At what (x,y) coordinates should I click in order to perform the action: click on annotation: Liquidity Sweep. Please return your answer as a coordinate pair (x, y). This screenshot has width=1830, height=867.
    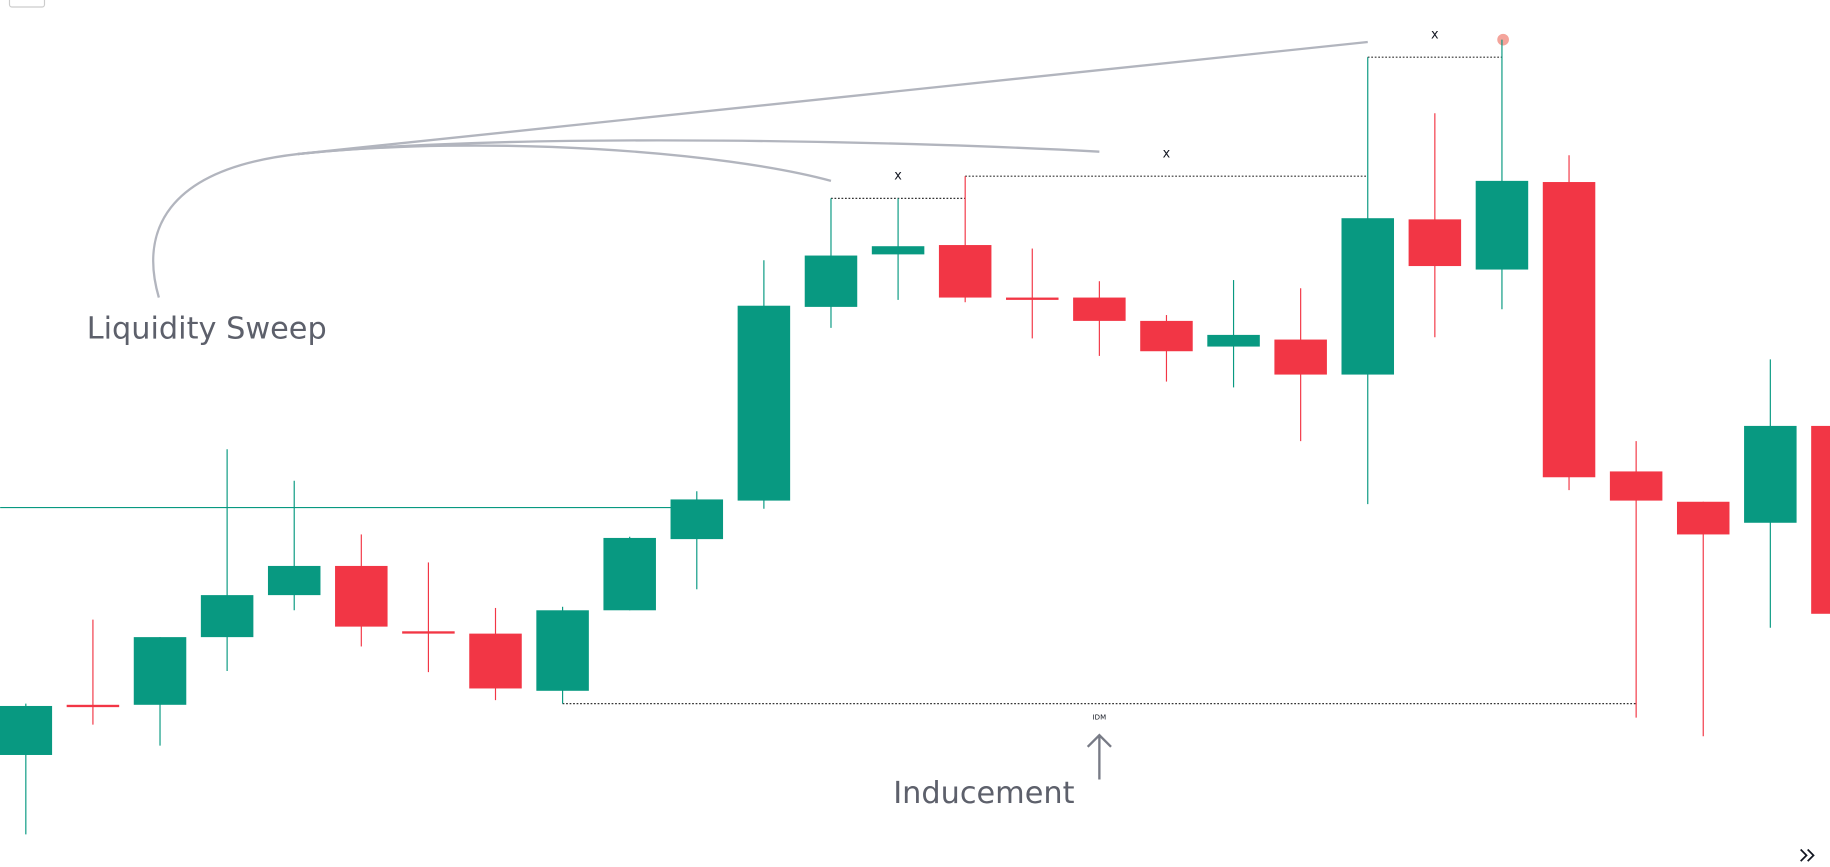
    Looking at the image, I should click on (207, 329).